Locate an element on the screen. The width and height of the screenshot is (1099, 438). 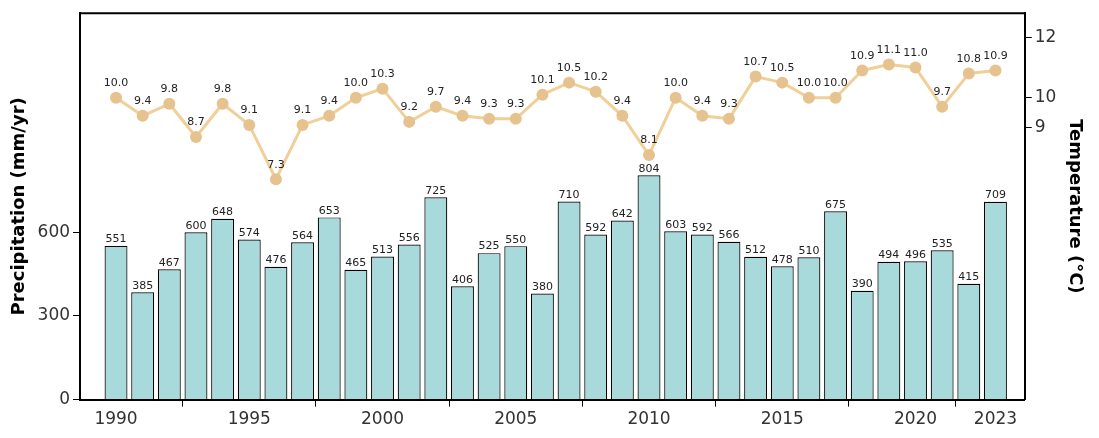
data-label: 9.2 is located at coordinates (409, 107).